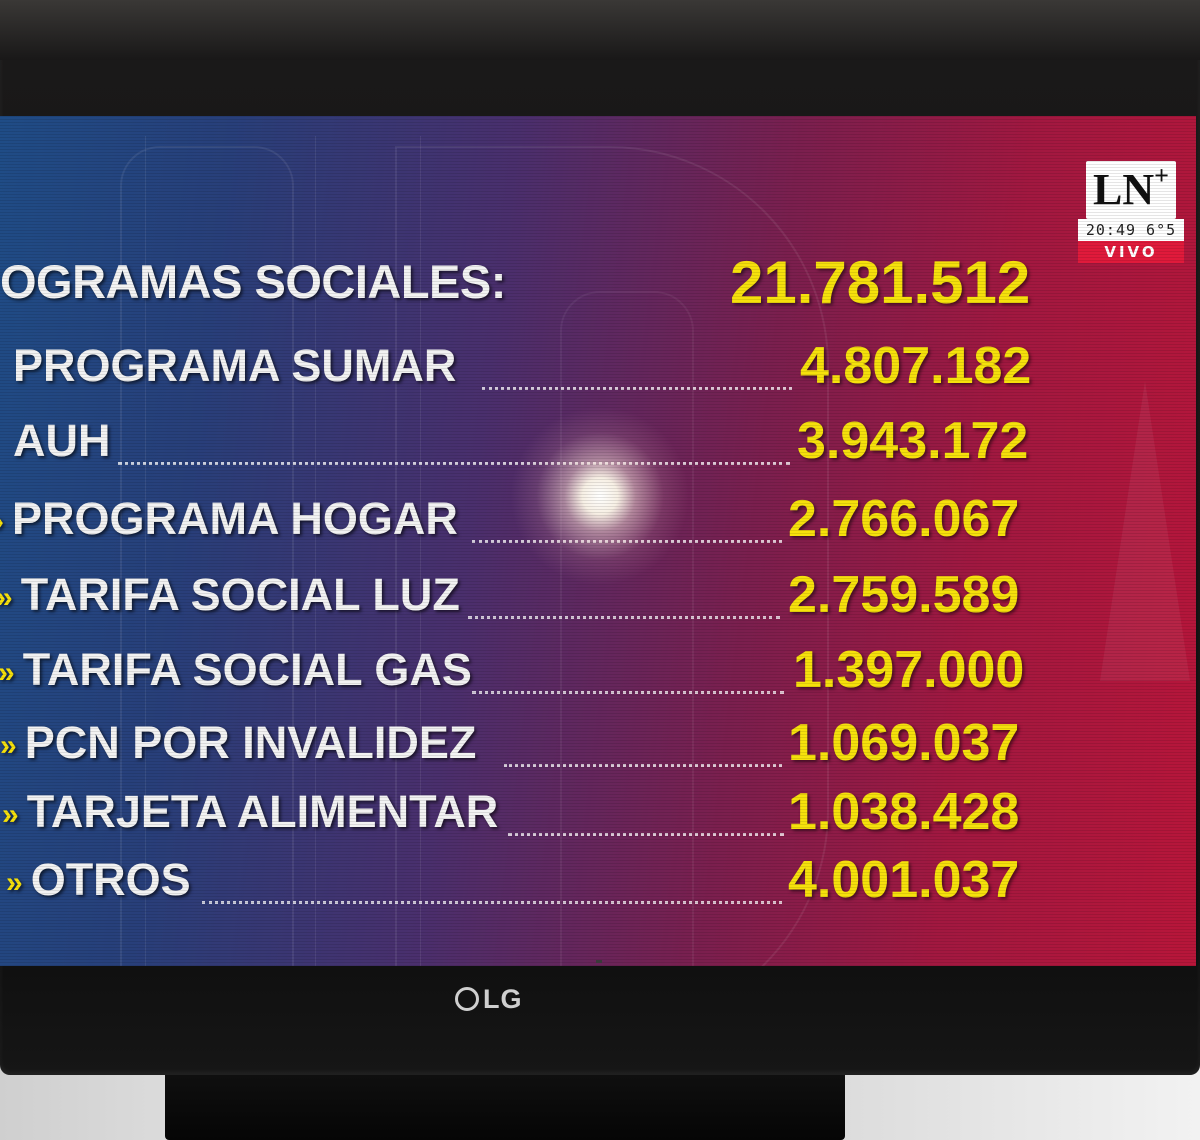 The image size is (1200, 1140). I want to click on row-label: »TARIFA SOCIAL LUZ, so click(230, 596).